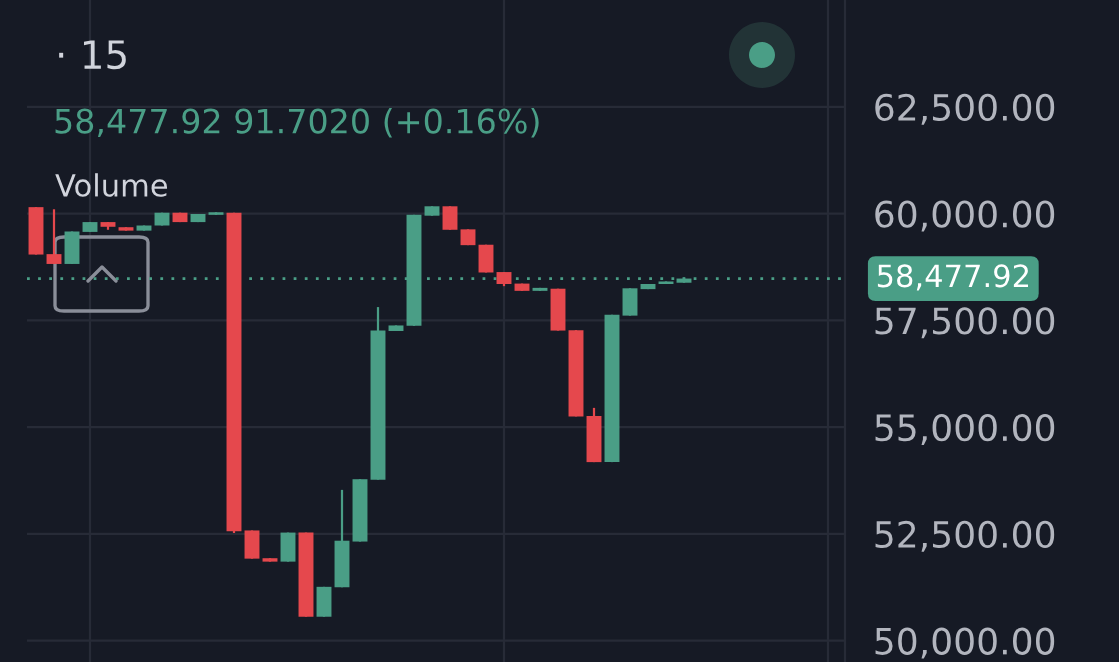 The image size is (1119, 662). Describe the element at coordinates (952, 277) in the screenshot. I see `ref-line-label: 58,477.92` at that location.